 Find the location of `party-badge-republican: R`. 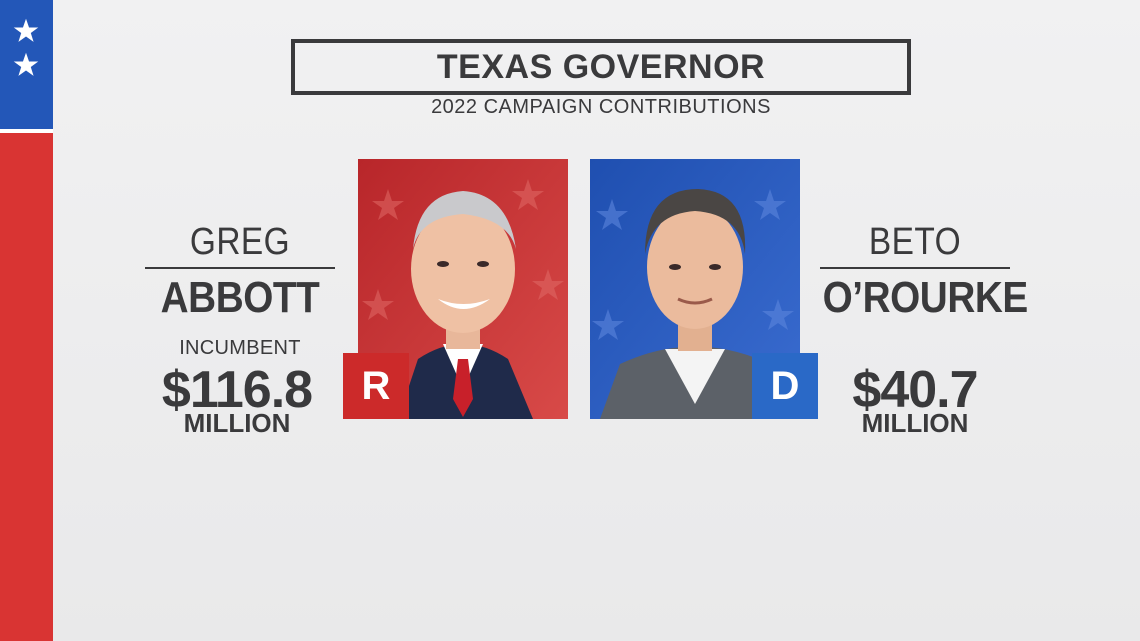

party-badge-republican: R is located at coordinates (376, 386).